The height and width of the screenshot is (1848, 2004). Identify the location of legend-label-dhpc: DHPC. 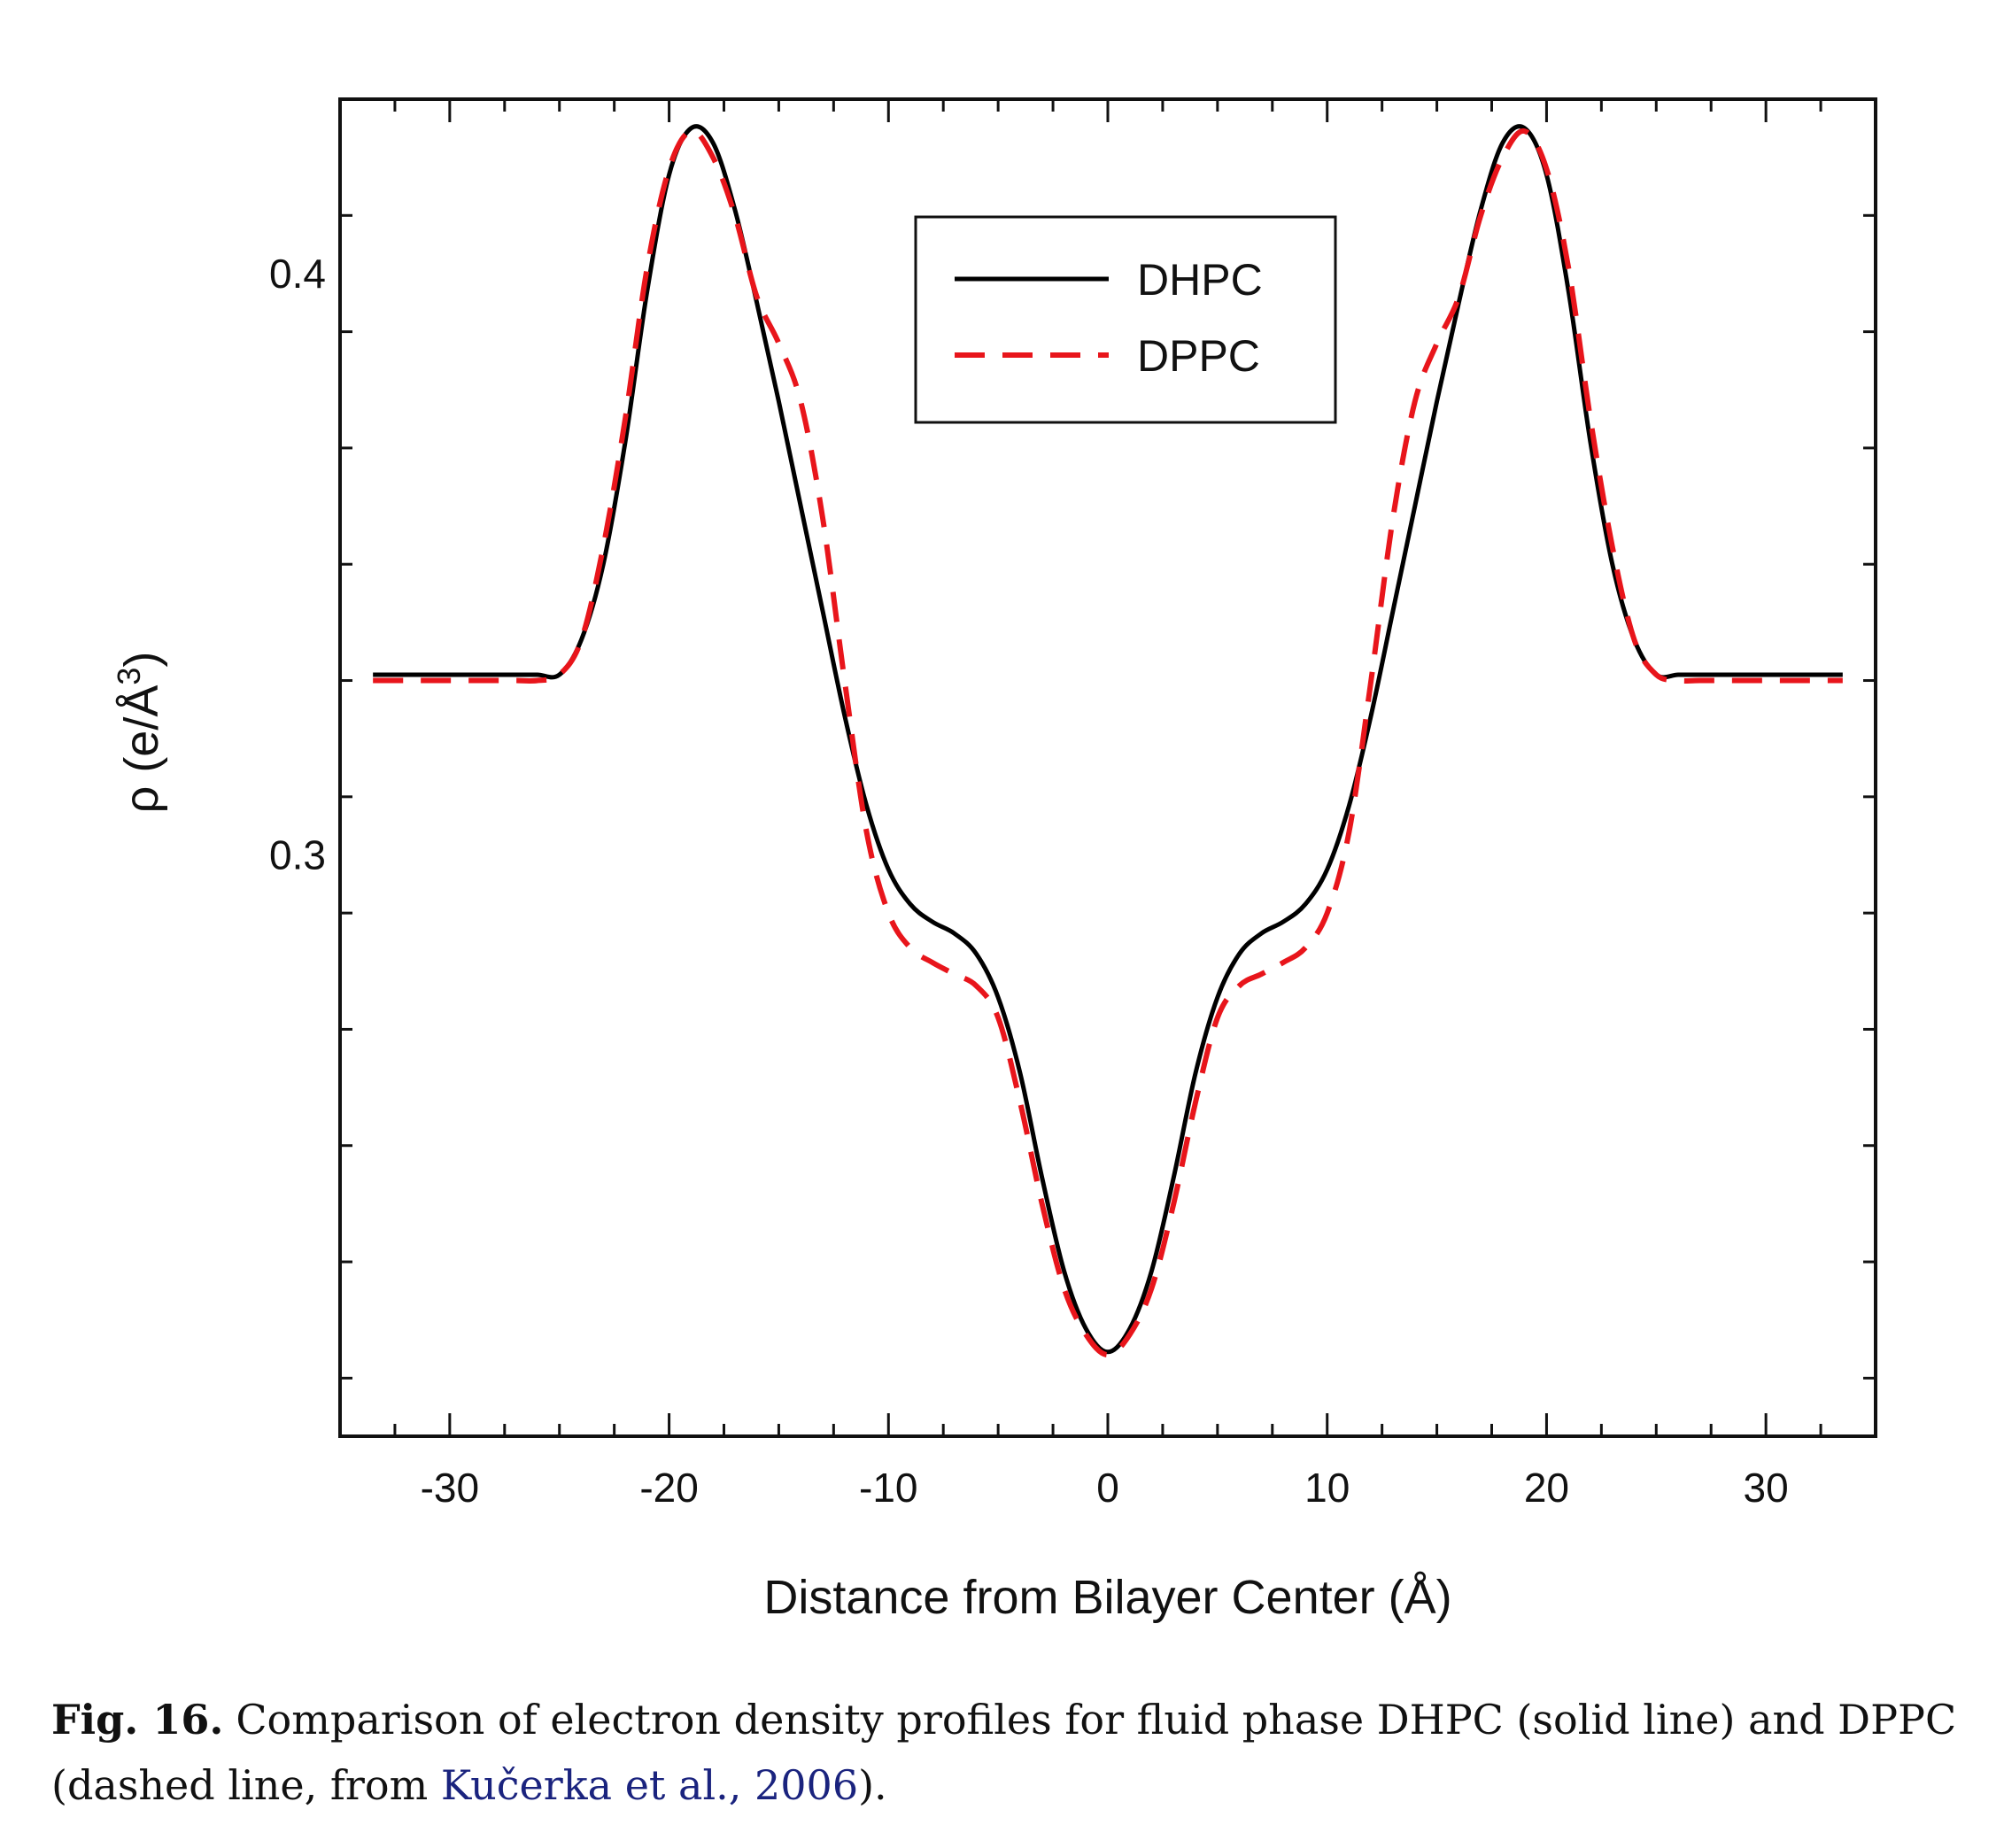
(1200, 280).